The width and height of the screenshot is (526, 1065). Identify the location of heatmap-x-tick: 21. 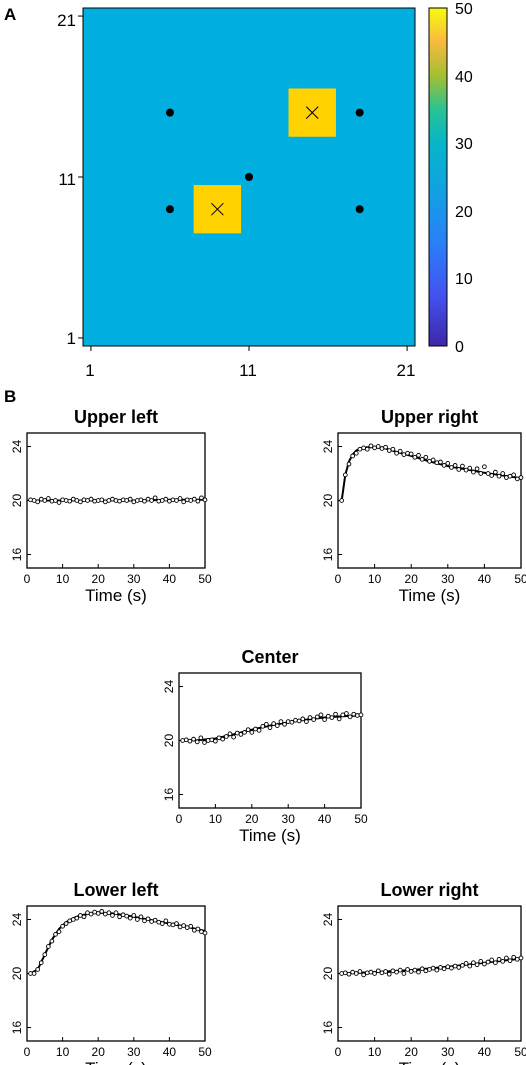
(406, 370).